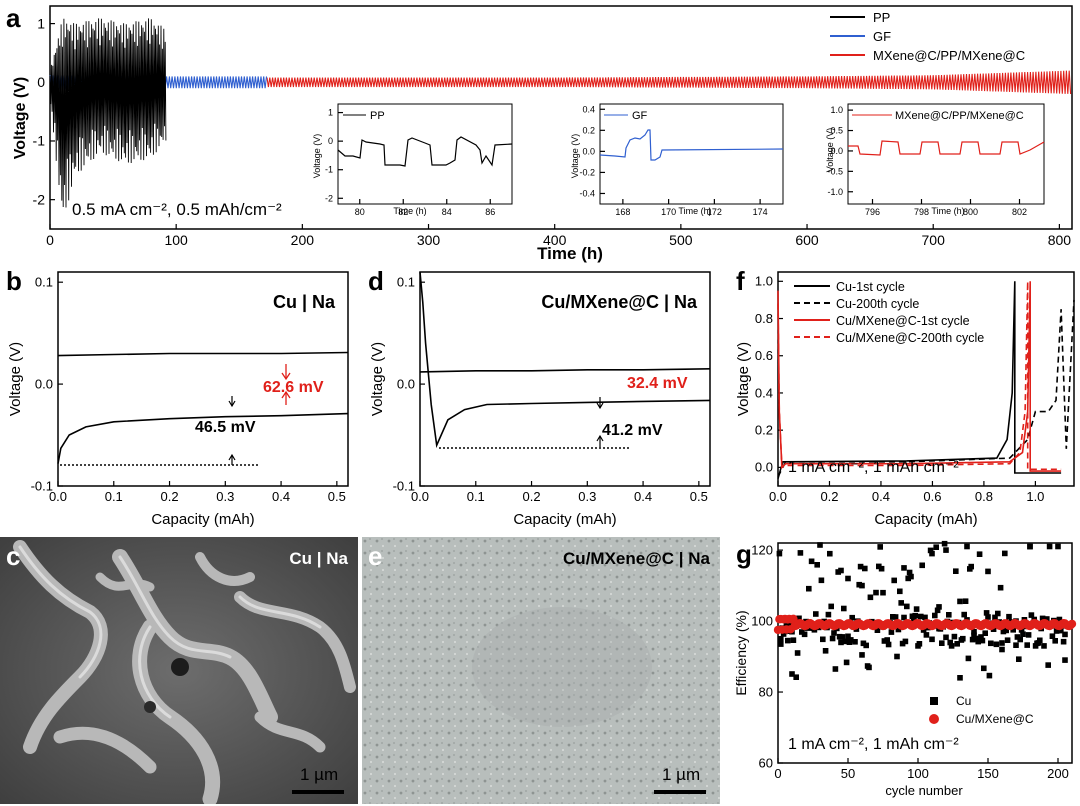 This screenshot has width=1080, height=806. What do you see at coordinates (881, 496) in the screenshot?
I see `x-tick-label: 0.4` at bounding box center [881, 496].